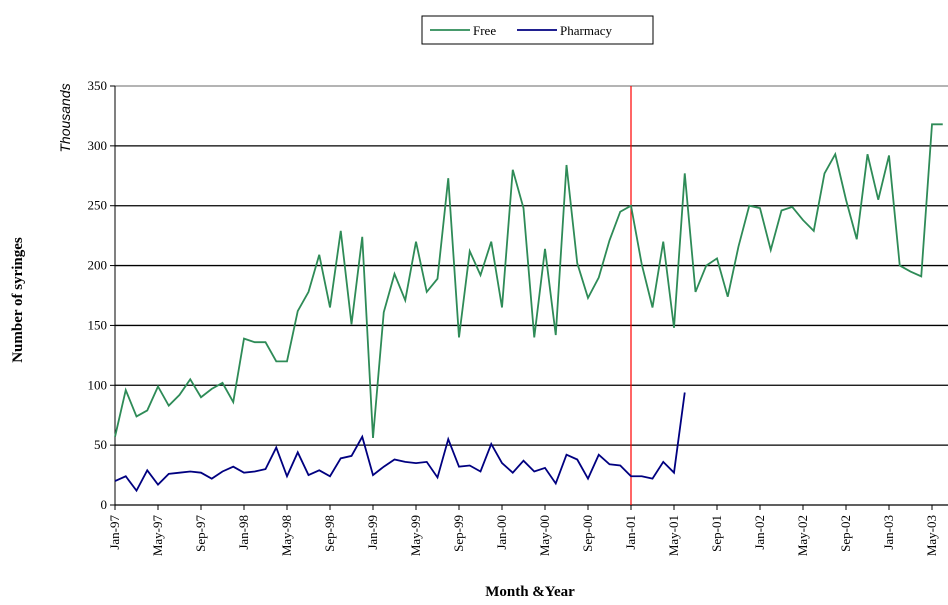  Describe the element at coordinates (458, 533) in the screenshot. I see `x-tick-label: Sep-99` at that location.